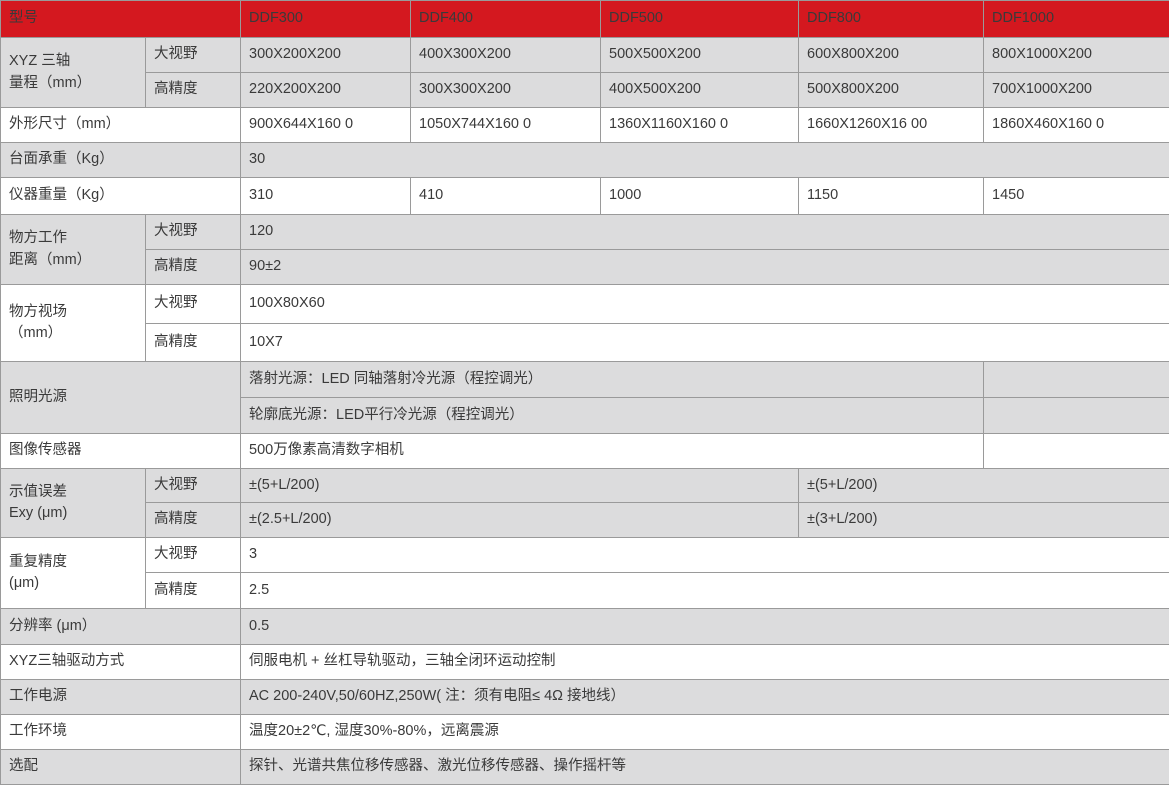 This screenshot has height=808, width=1169. Describe the element at coordinates (1076, 19) in the screenshot. I see `header-model-ddf1000: DDF1000` at that location.